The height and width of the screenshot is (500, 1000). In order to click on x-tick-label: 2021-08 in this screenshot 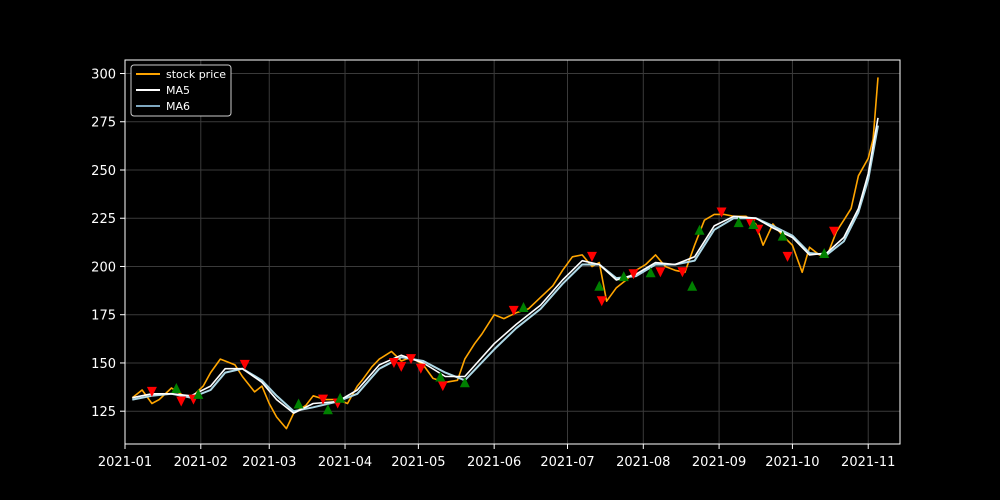, I will do `click(643, 462)`.